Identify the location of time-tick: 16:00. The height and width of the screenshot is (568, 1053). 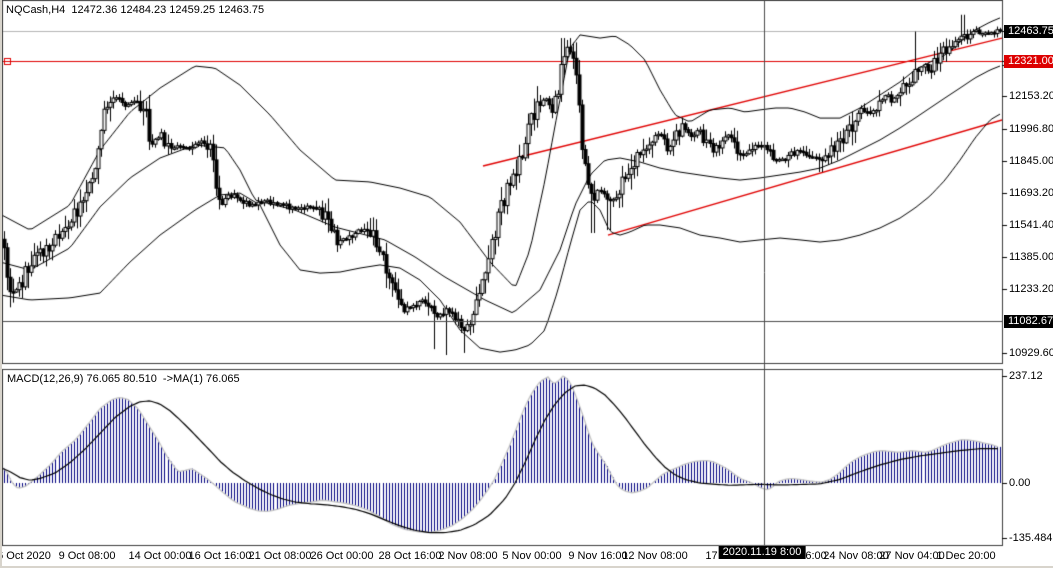
(813, 556).